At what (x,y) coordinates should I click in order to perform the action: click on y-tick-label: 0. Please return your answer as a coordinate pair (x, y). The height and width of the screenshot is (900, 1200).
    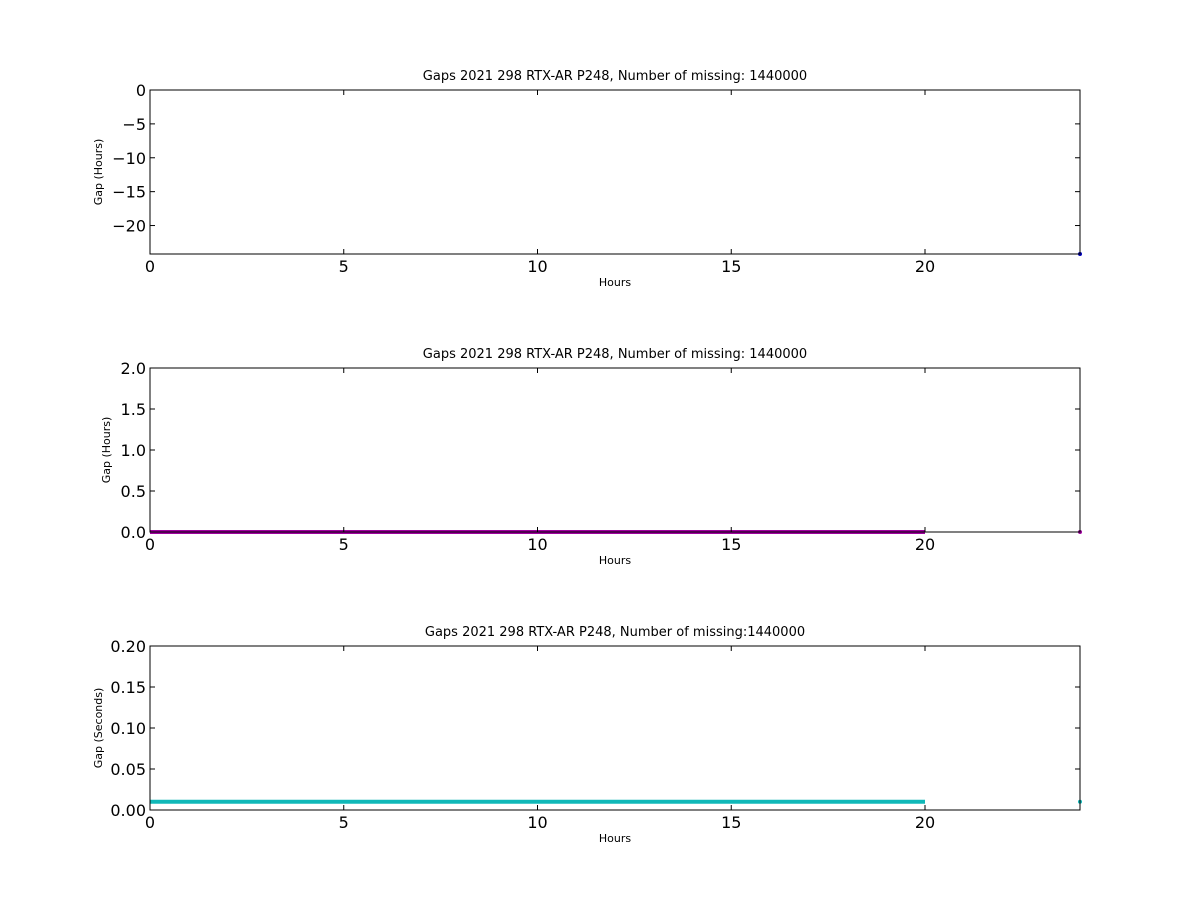
    Looking at the image, I should click on (141, 90).